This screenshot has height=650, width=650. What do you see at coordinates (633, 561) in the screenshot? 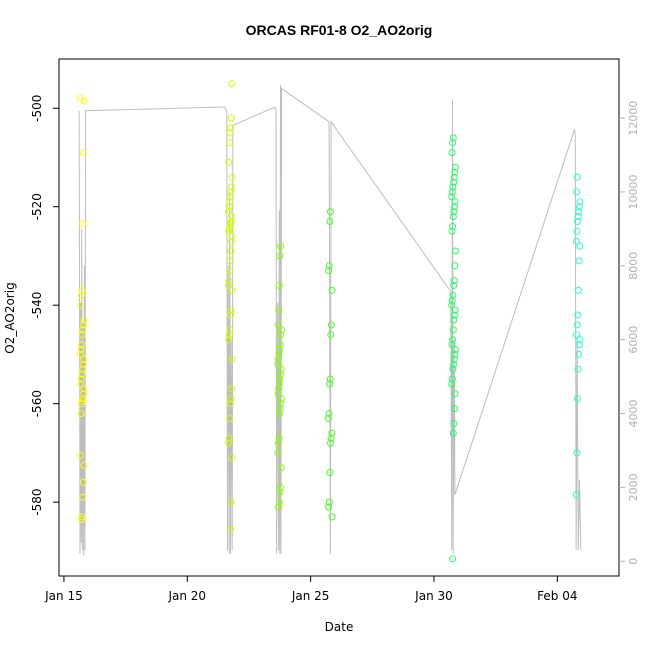
I see `y2-tick-label: 0` at bounding box center [633, 561].